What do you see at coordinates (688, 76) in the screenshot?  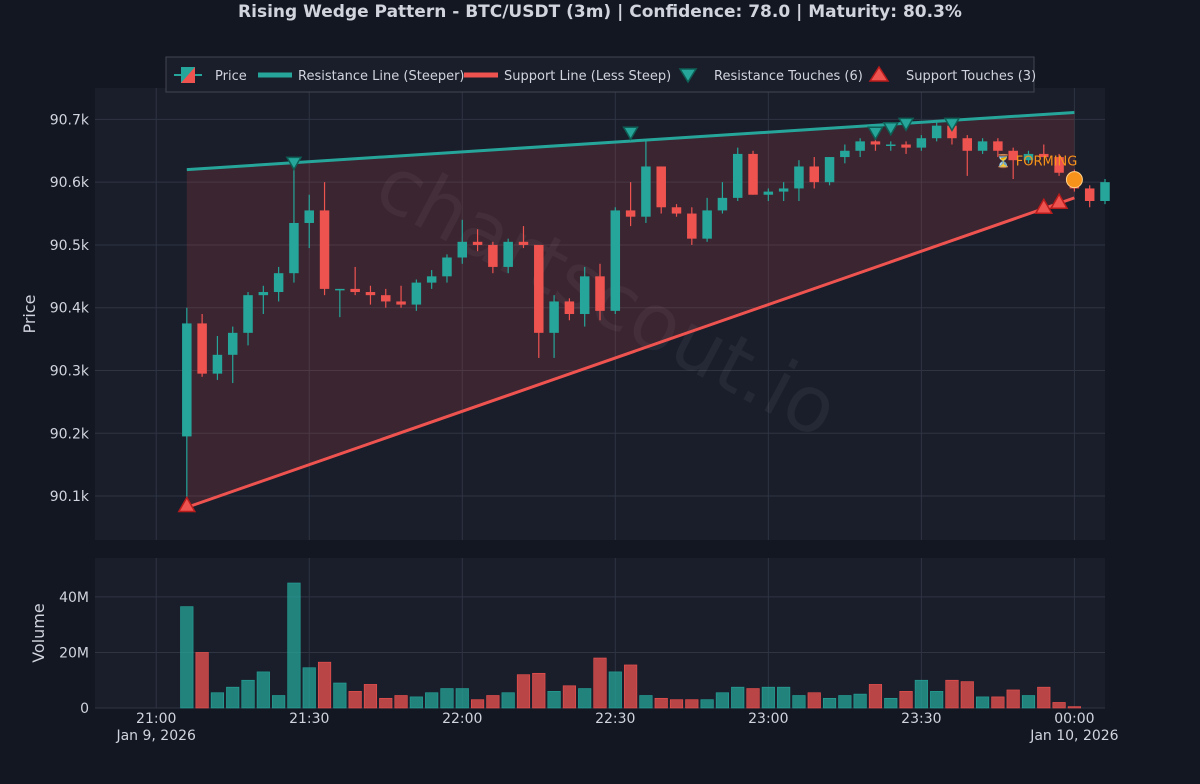 I see `legend-resistance-marker` at bounding box center [688, 76].